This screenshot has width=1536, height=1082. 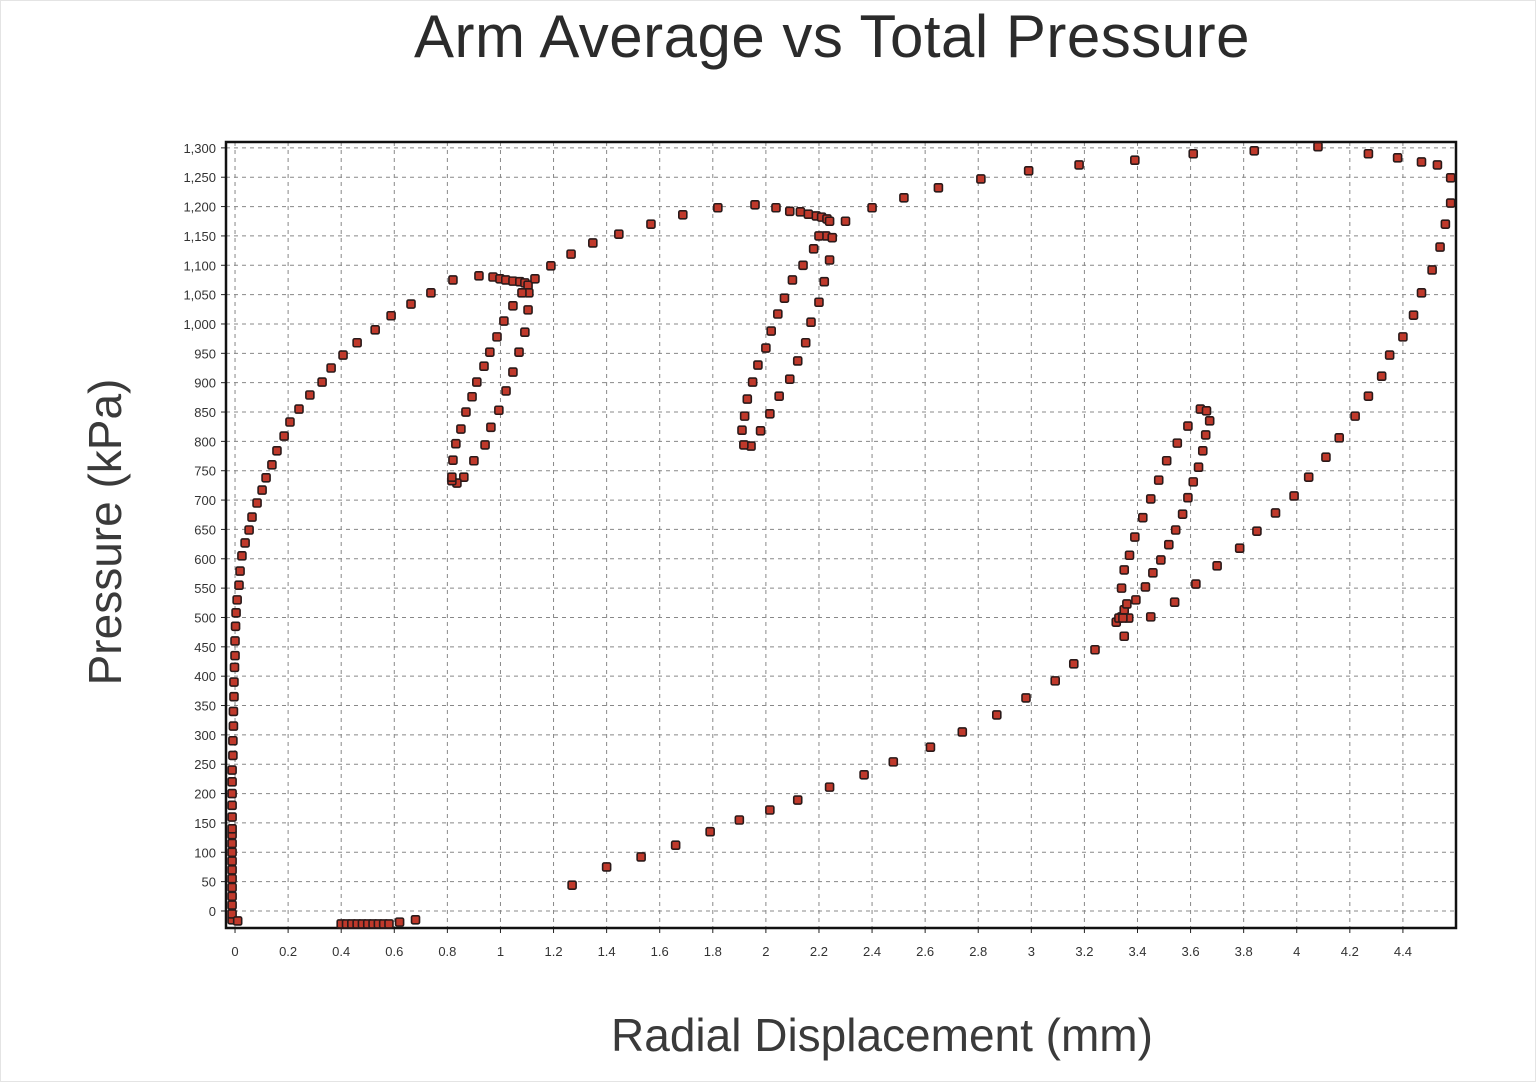 I want to click on x-tick-label: 1, so click(x=500, y=951).